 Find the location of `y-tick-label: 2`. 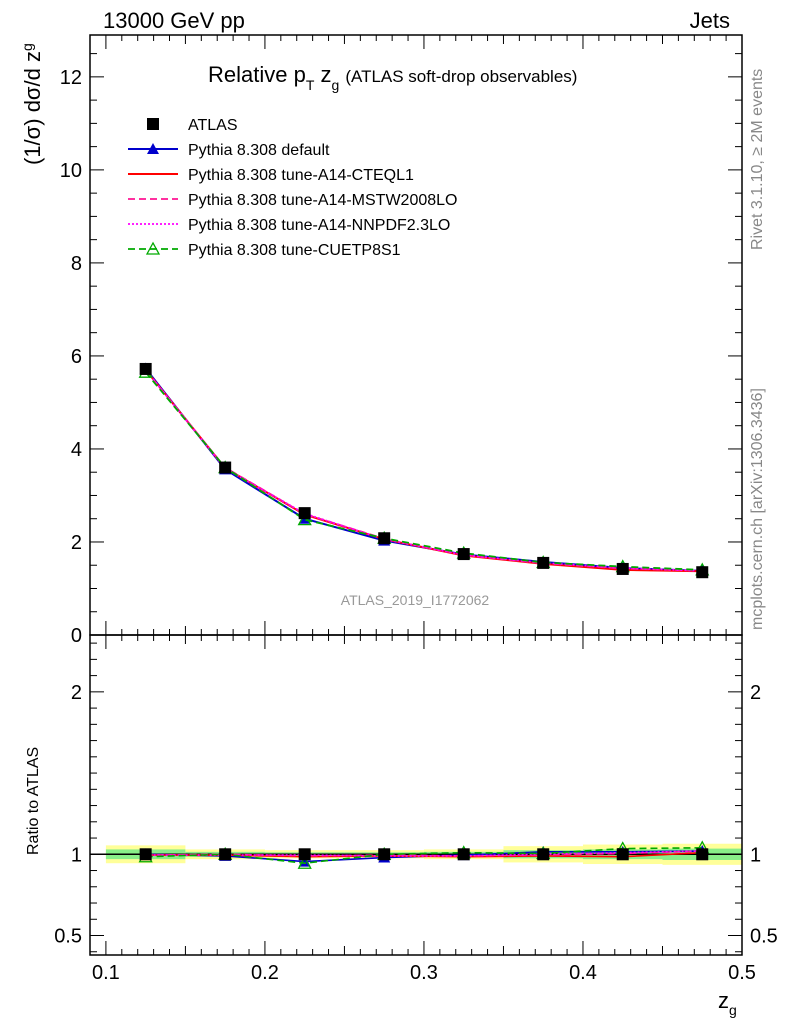

y-tick-label: 2 is located at coordinates (76, 543).